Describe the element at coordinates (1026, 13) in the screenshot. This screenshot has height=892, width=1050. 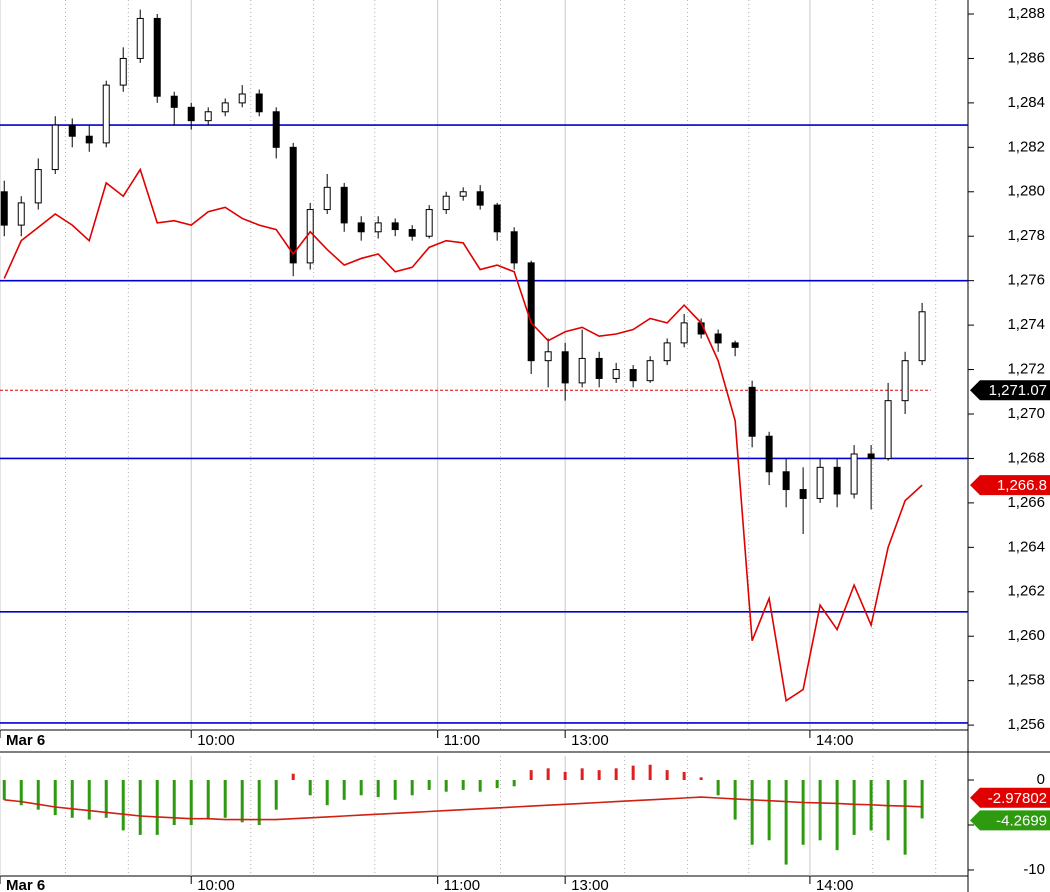
I see `y-tick-label: 1,288` at that location.